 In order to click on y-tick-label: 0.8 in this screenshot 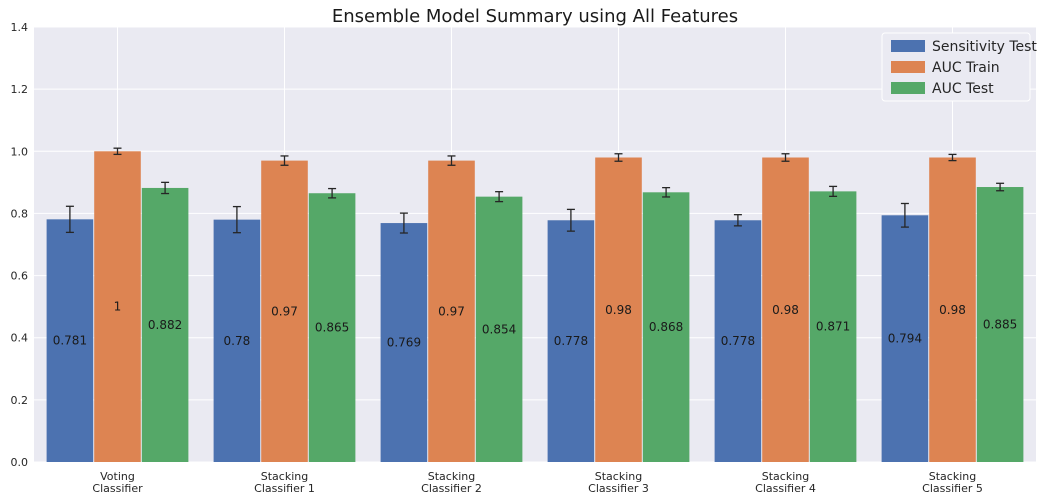, I will do `click(20, 213)`.